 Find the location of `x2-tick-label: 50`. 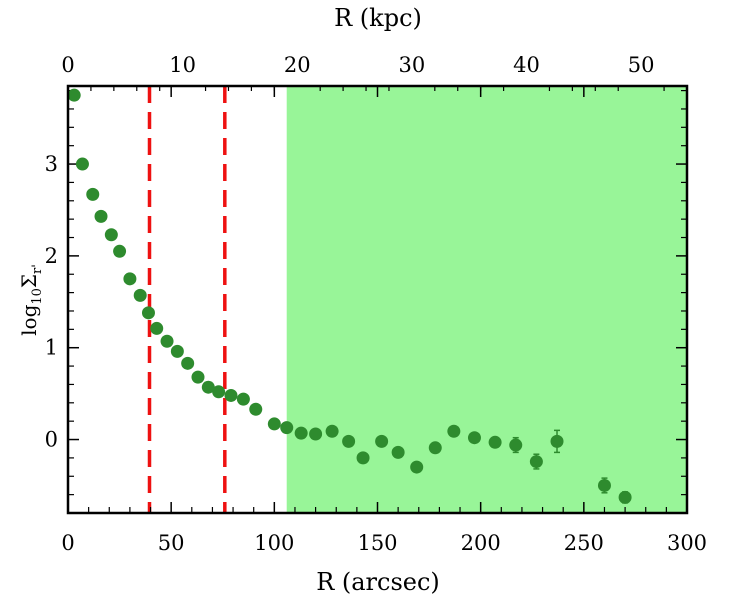

x2-tick-label: 50 is located at coordinates (641, 65).